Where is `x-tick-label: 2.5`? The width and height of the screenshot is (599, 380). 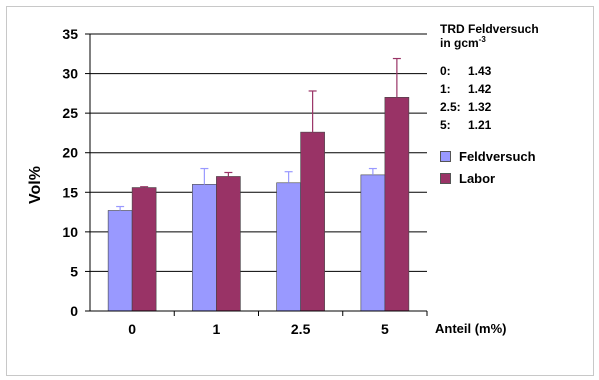 x-tick-label: 2.5 is located at coordinates (301, 329).